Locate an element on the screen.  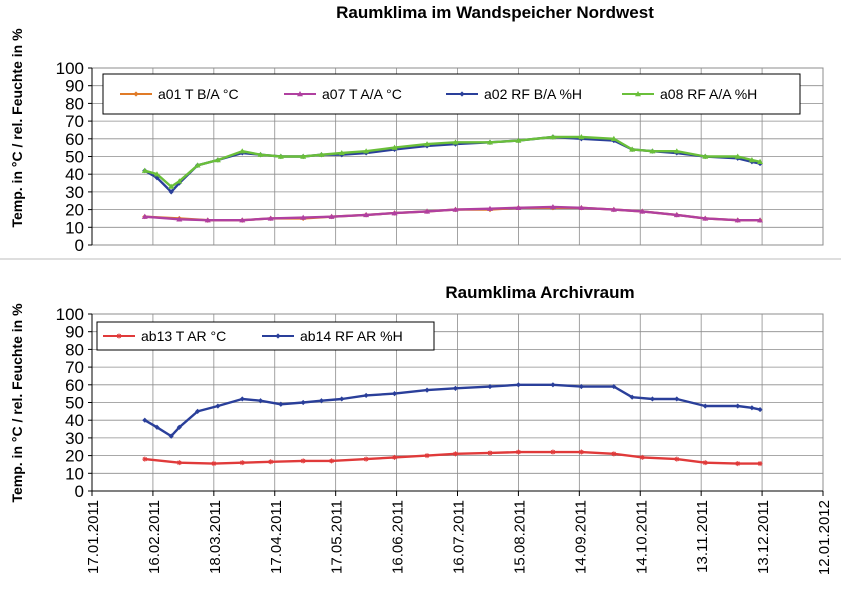
chart-bottom-ytick-label: 90 is located at coordinates (74, 332).